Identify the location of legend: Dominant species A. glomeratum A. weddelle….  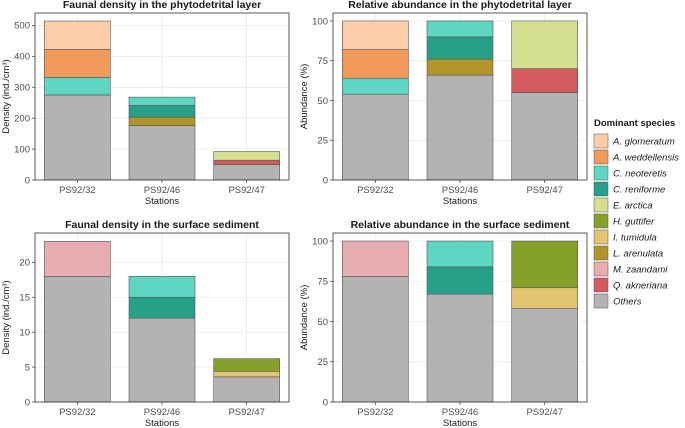
(636, 213).